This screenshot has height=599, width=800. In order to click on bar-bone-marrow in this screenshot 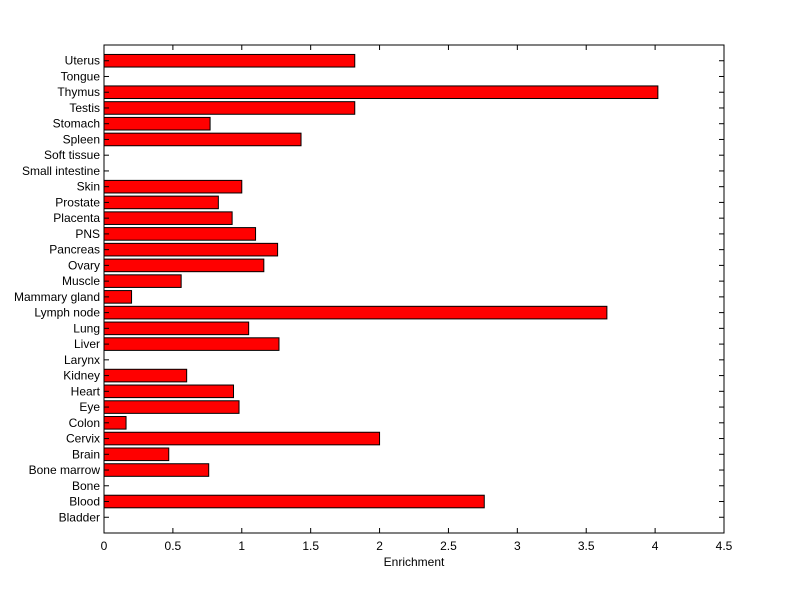, I will do `click(156, 470)`.